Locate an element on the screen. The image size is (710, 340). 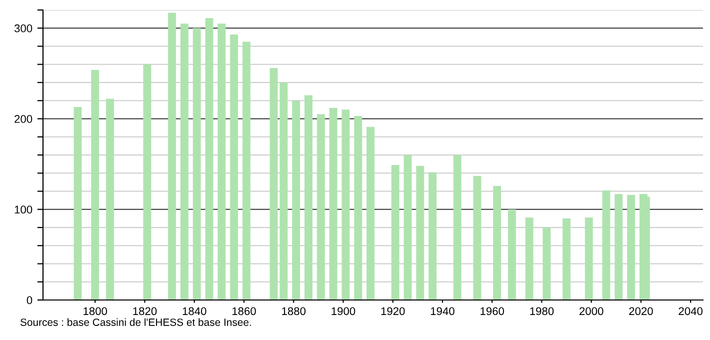
x-tick-label: 1800 is located at coordinates (96, 311).